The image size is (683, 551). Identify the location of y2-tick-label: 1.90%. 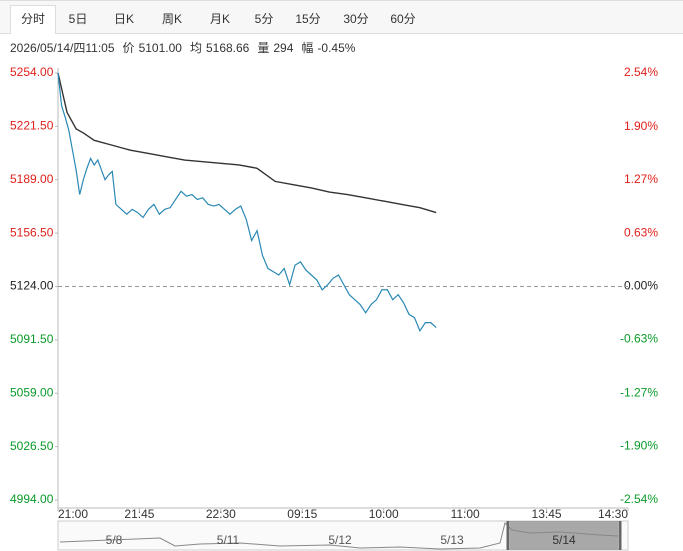
(641, 126).